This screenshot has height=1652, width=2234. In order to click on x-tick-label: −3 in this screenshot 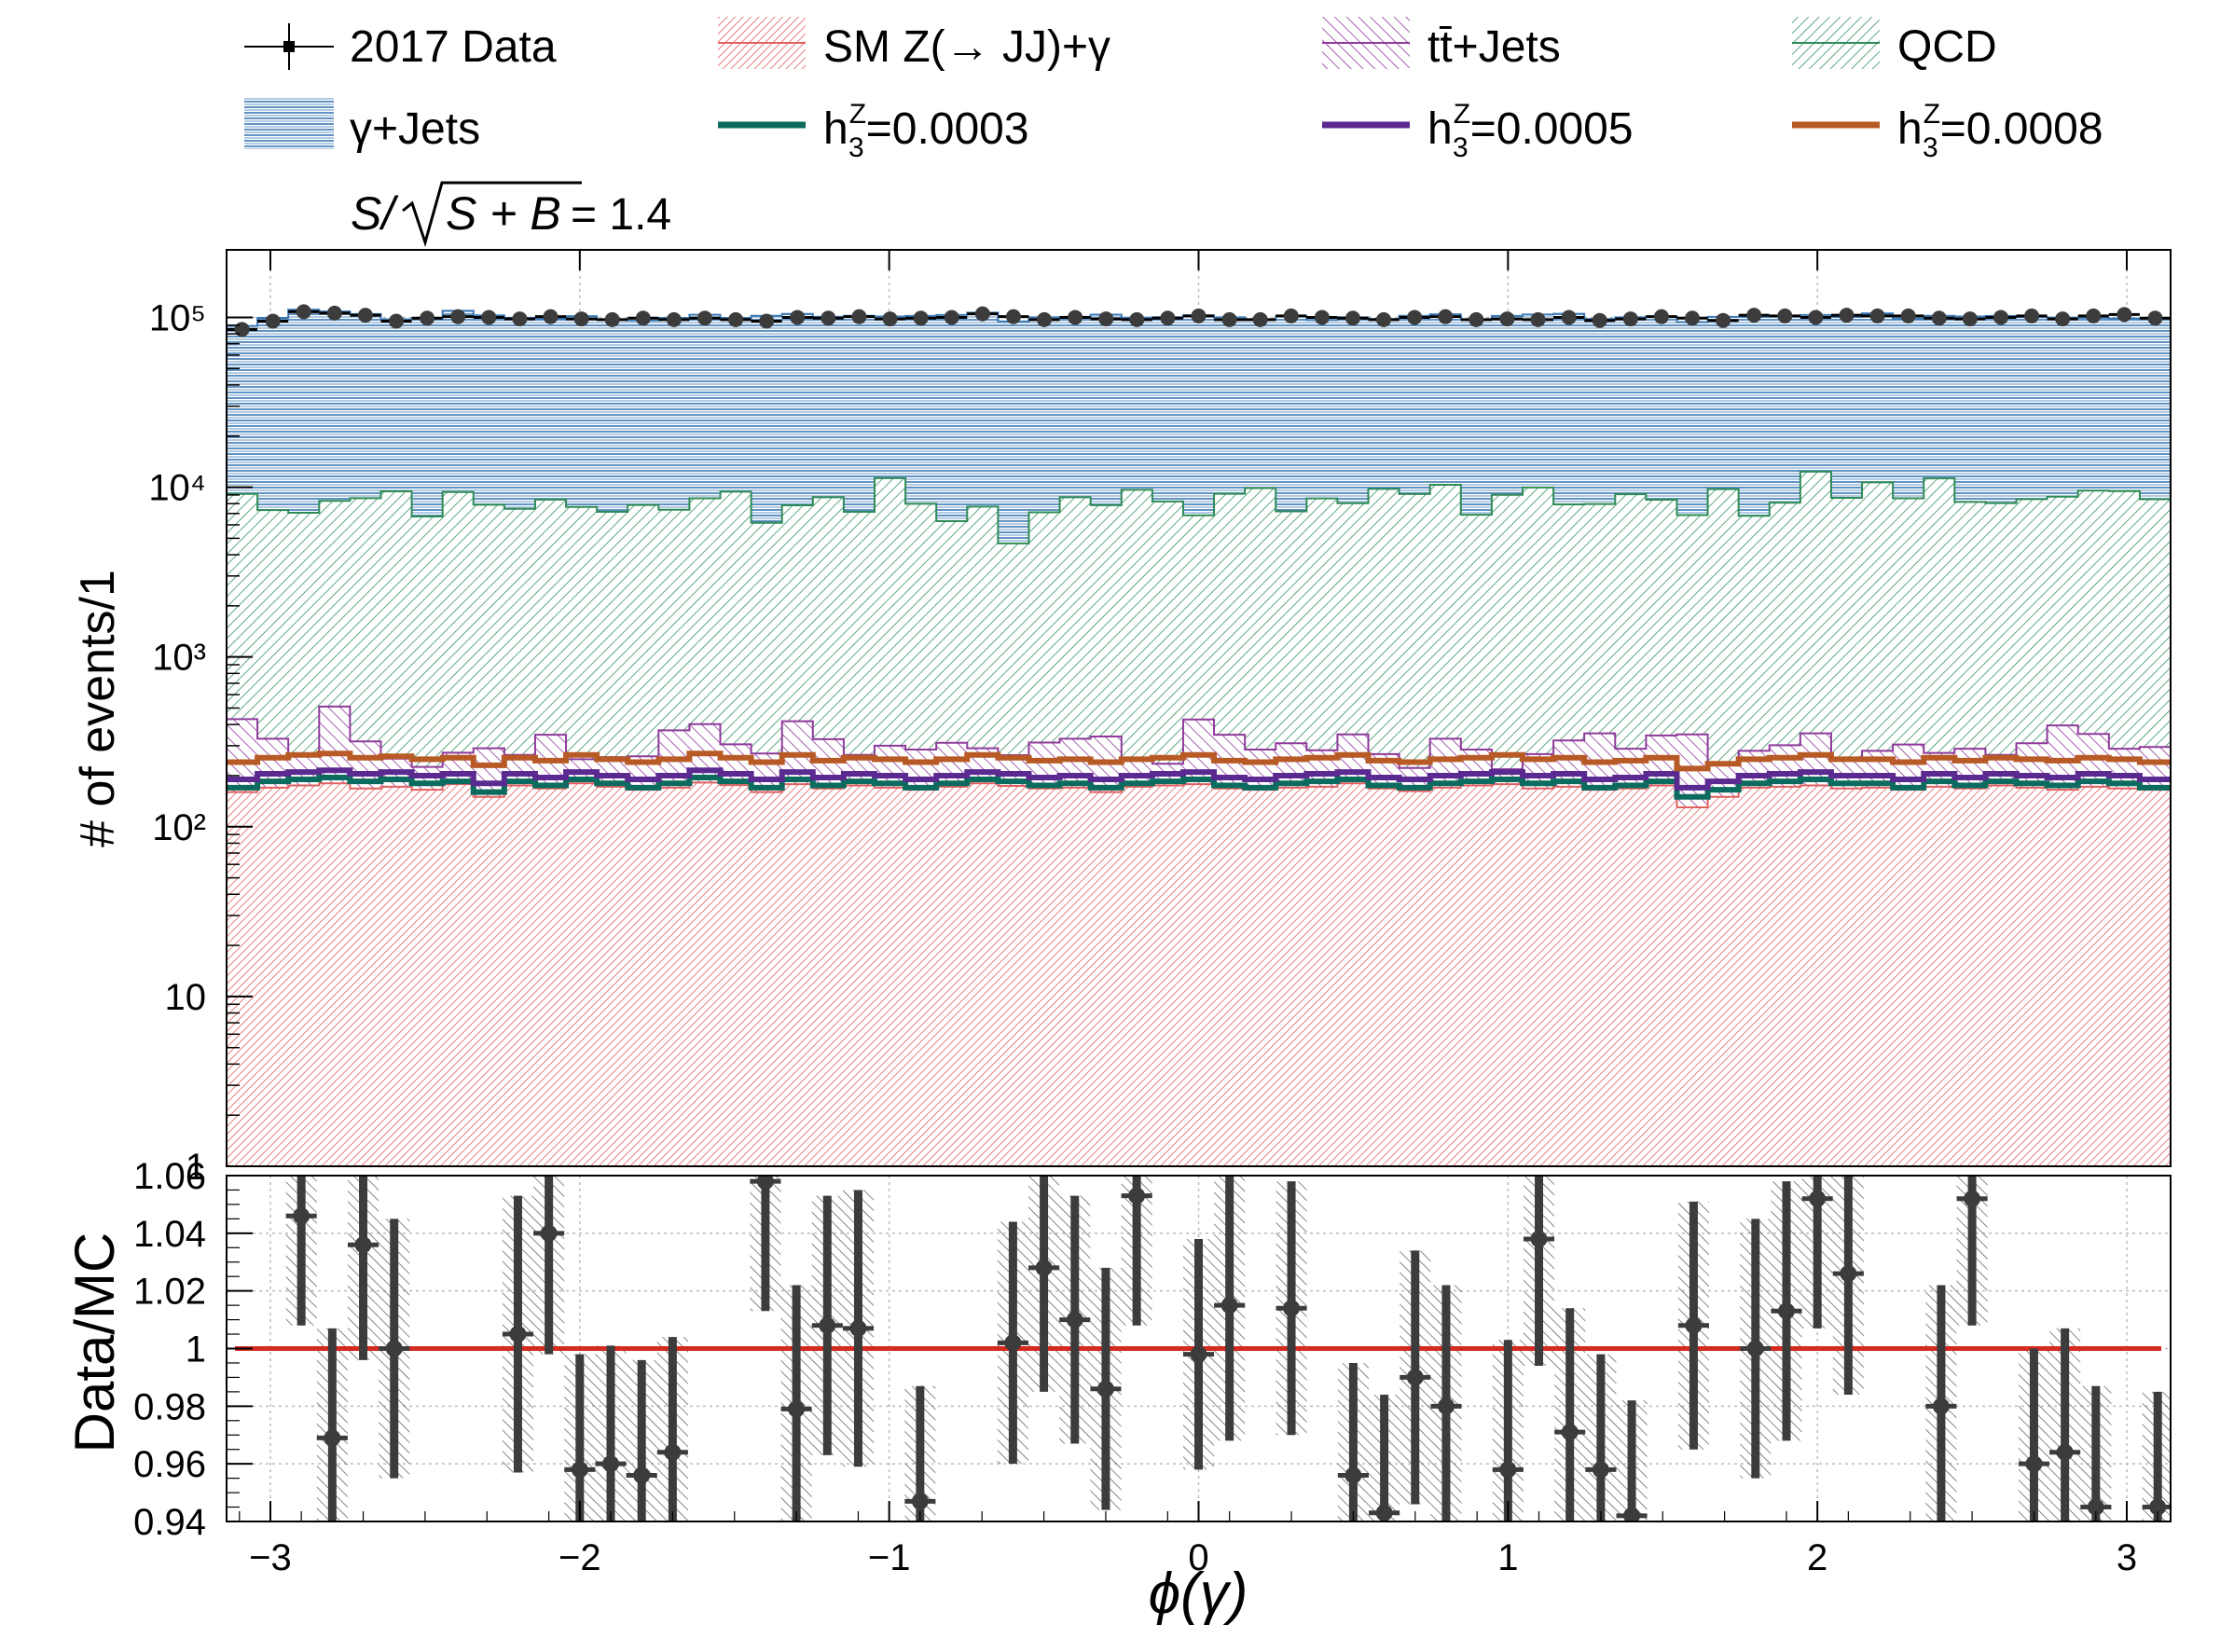, I will do `click(270, 1558)`.